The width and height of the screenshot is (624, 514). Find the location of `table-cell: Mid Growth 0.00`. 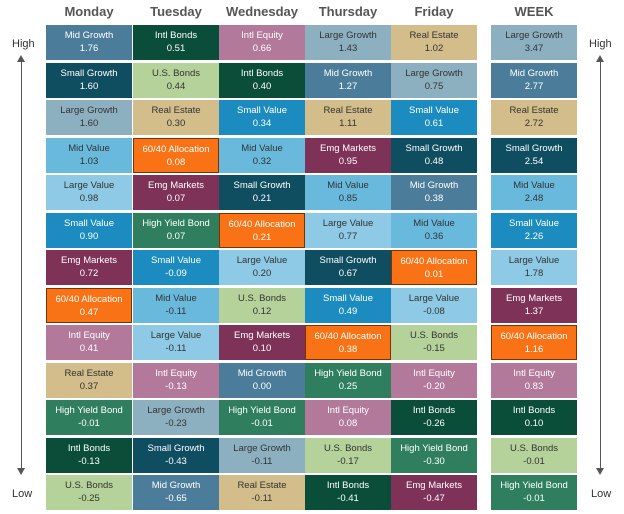

table-cell: Mid Growth 0.00 is located at coordinates (262, 380).